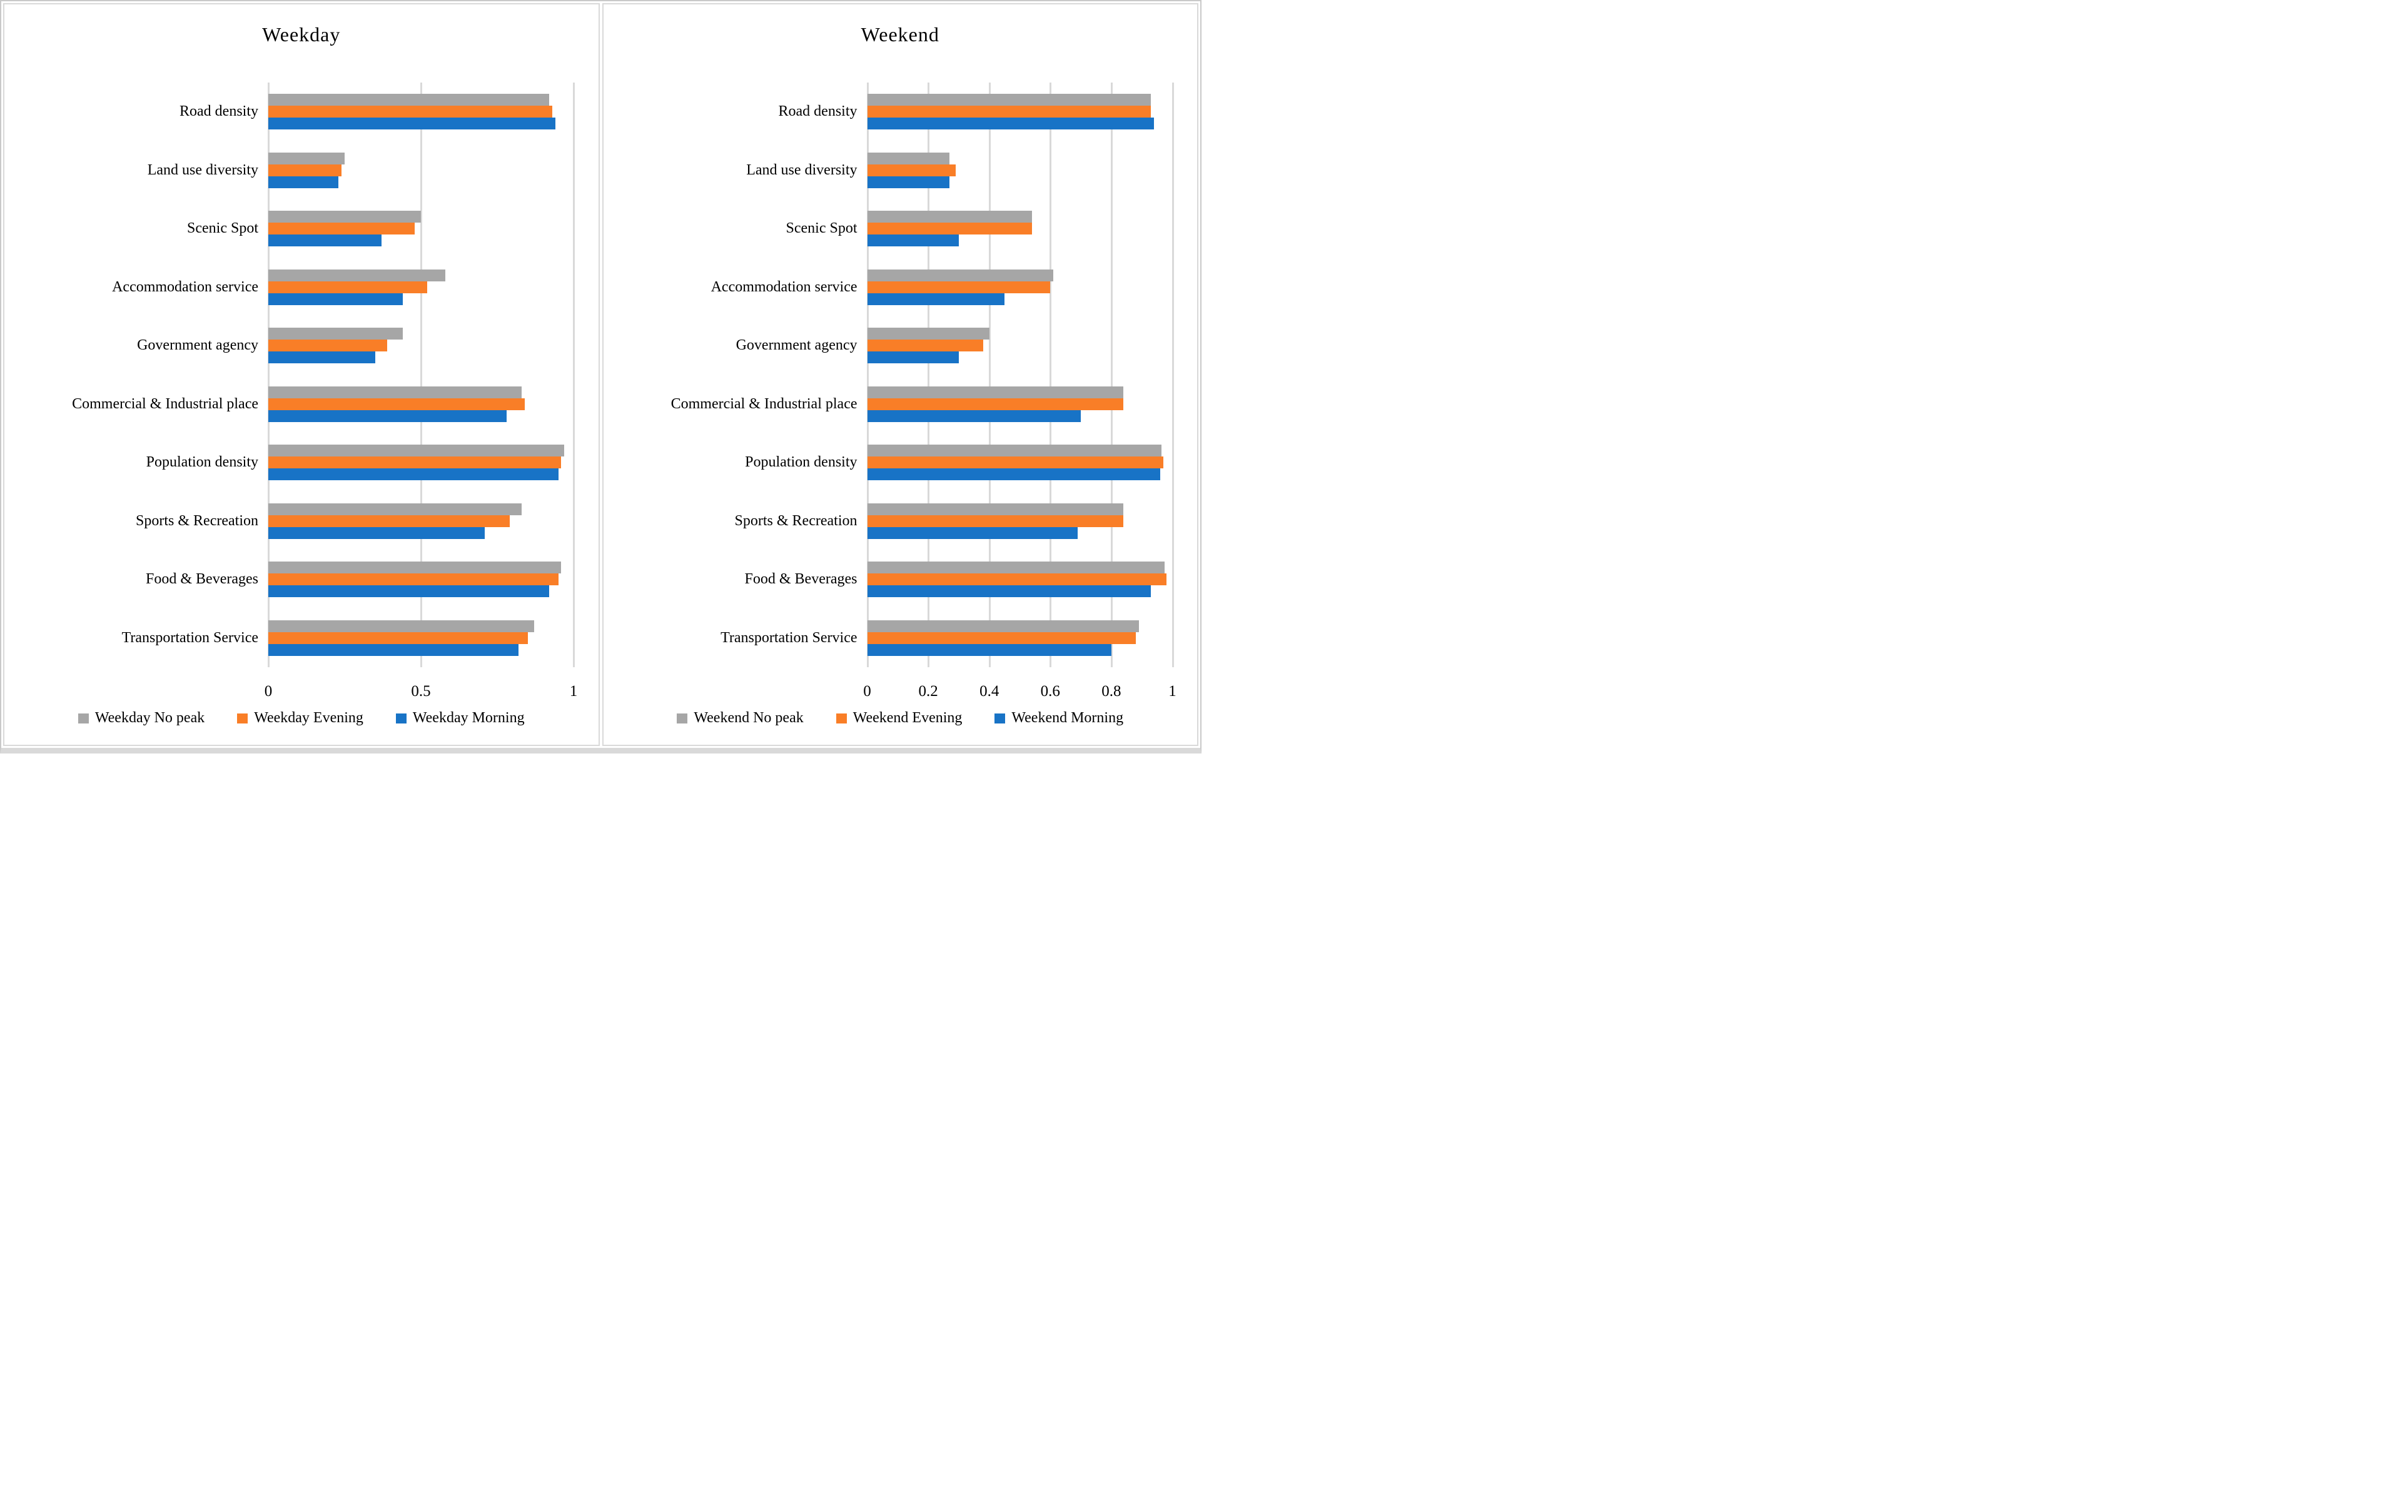 The height and width of the screenshot is (1512, 2408). I want to click on bar-group-land-use-diversity, so click(421, 170).